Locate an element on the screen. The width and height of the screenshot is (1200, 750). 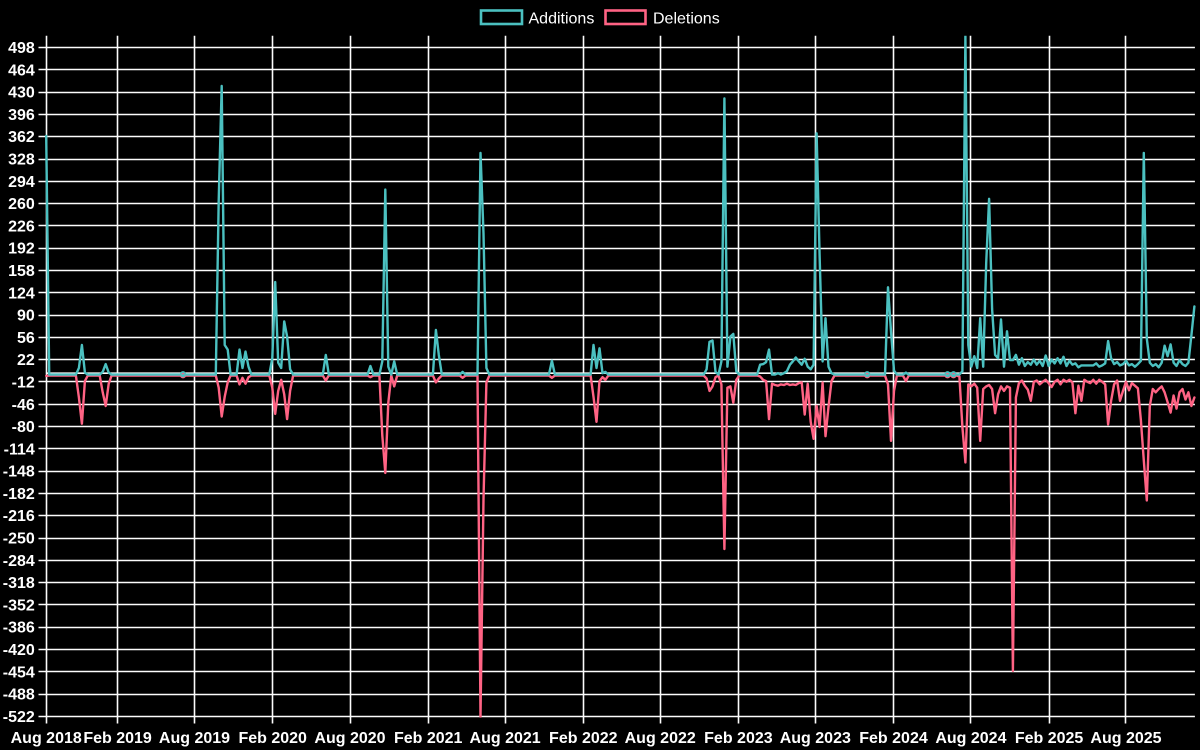
svg-text: Feb 2020 is located at coordinates (272, 738).